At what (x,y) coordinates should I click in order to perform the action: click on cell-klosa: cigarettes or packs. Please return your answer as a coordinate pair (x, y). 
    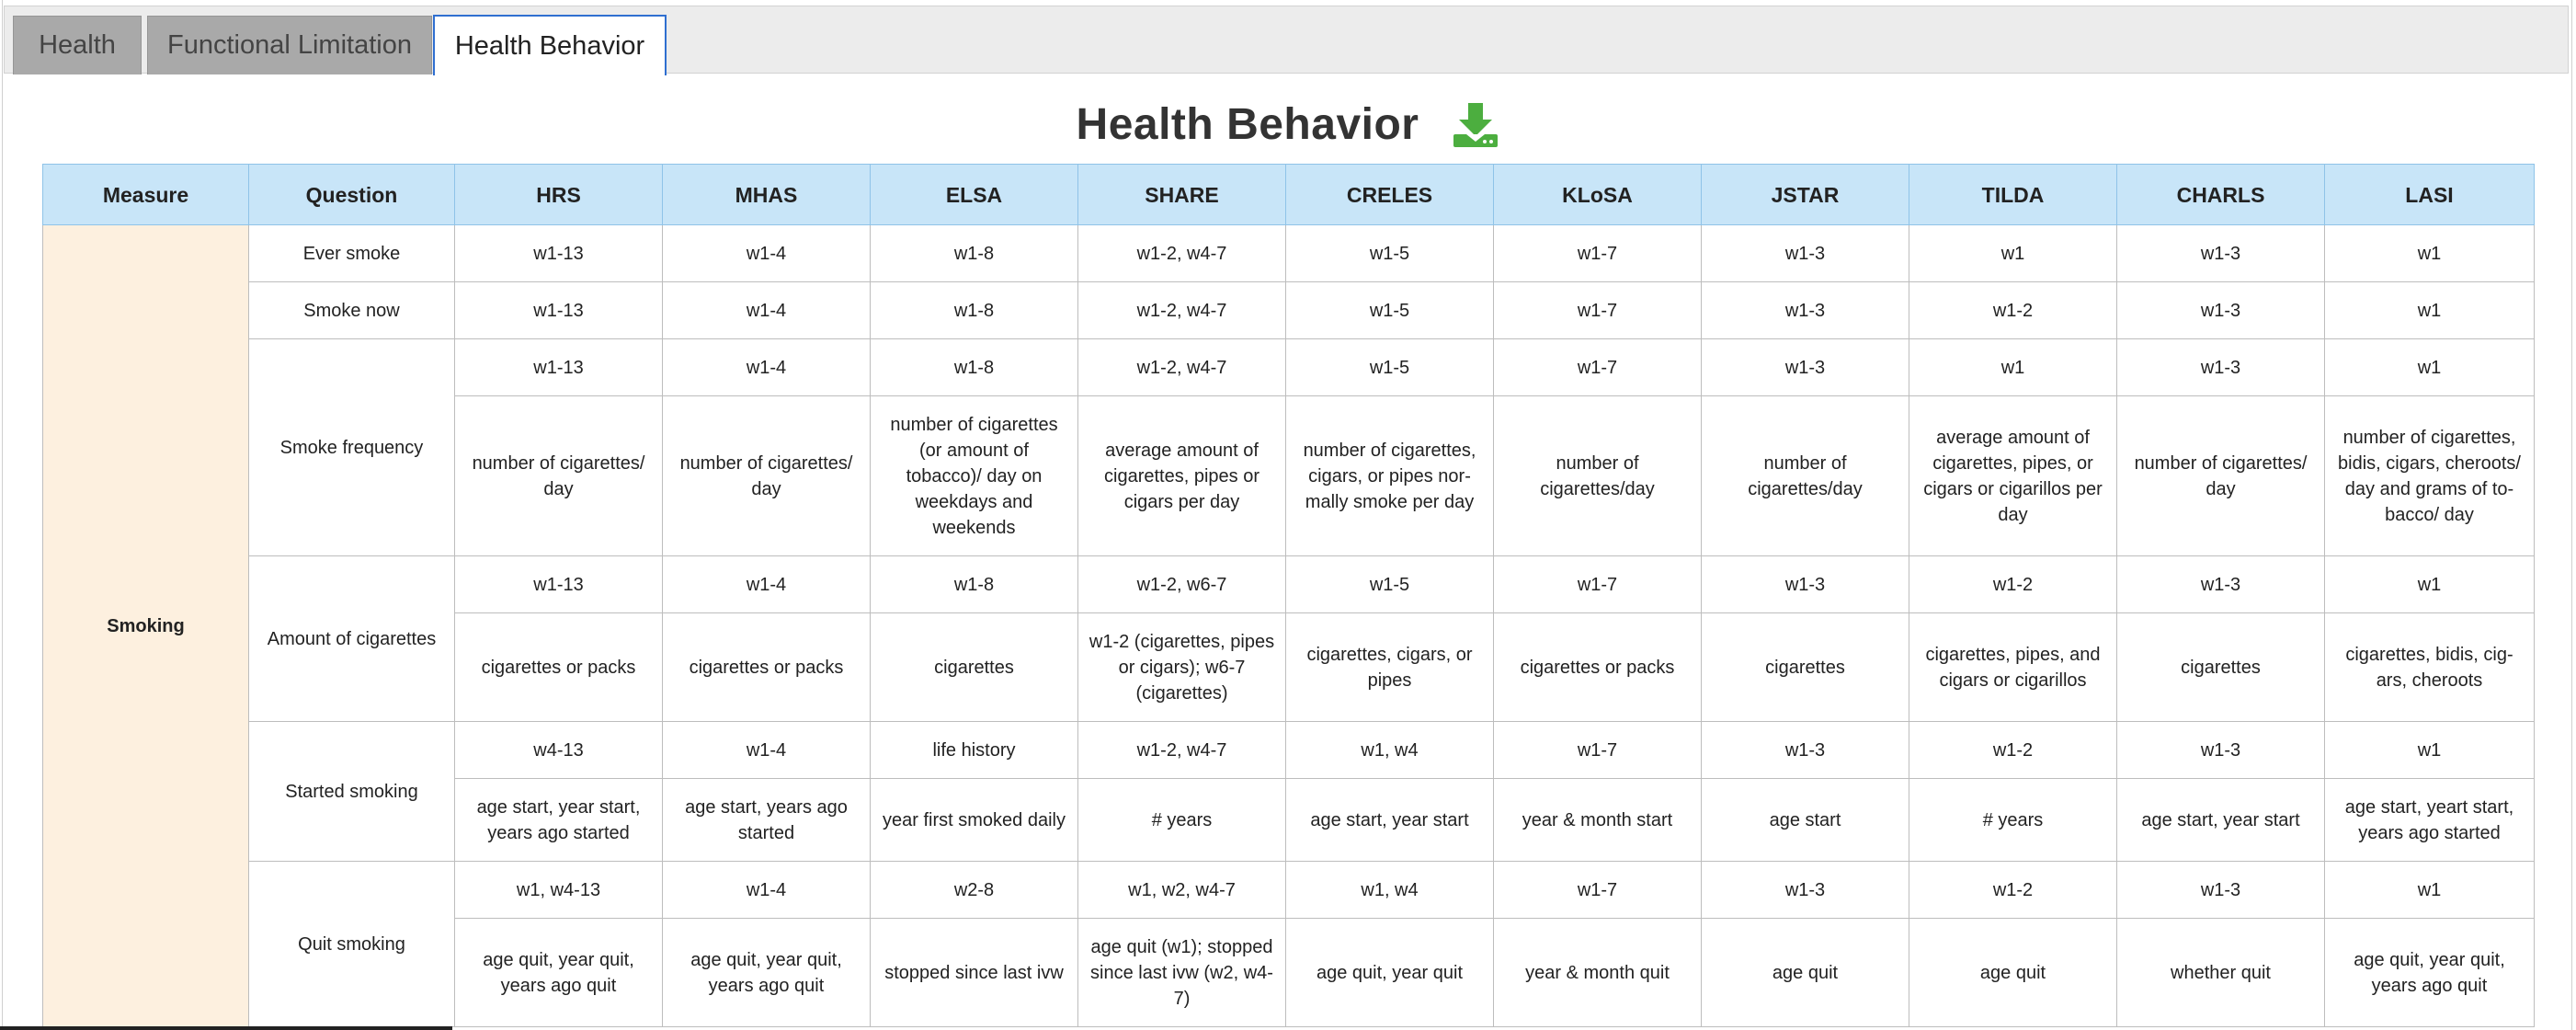
    Looking at the image, I should click on (1597, 667).